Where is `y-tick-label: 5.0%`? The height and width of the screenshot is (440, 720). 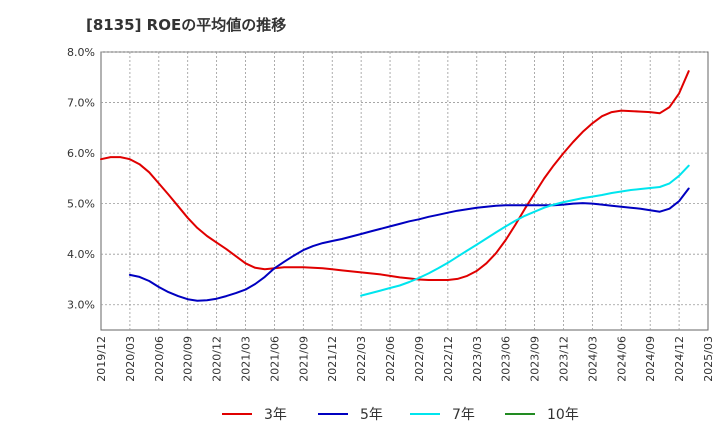 y-tick-label: 5.0% is located at coordinates (81, 204).